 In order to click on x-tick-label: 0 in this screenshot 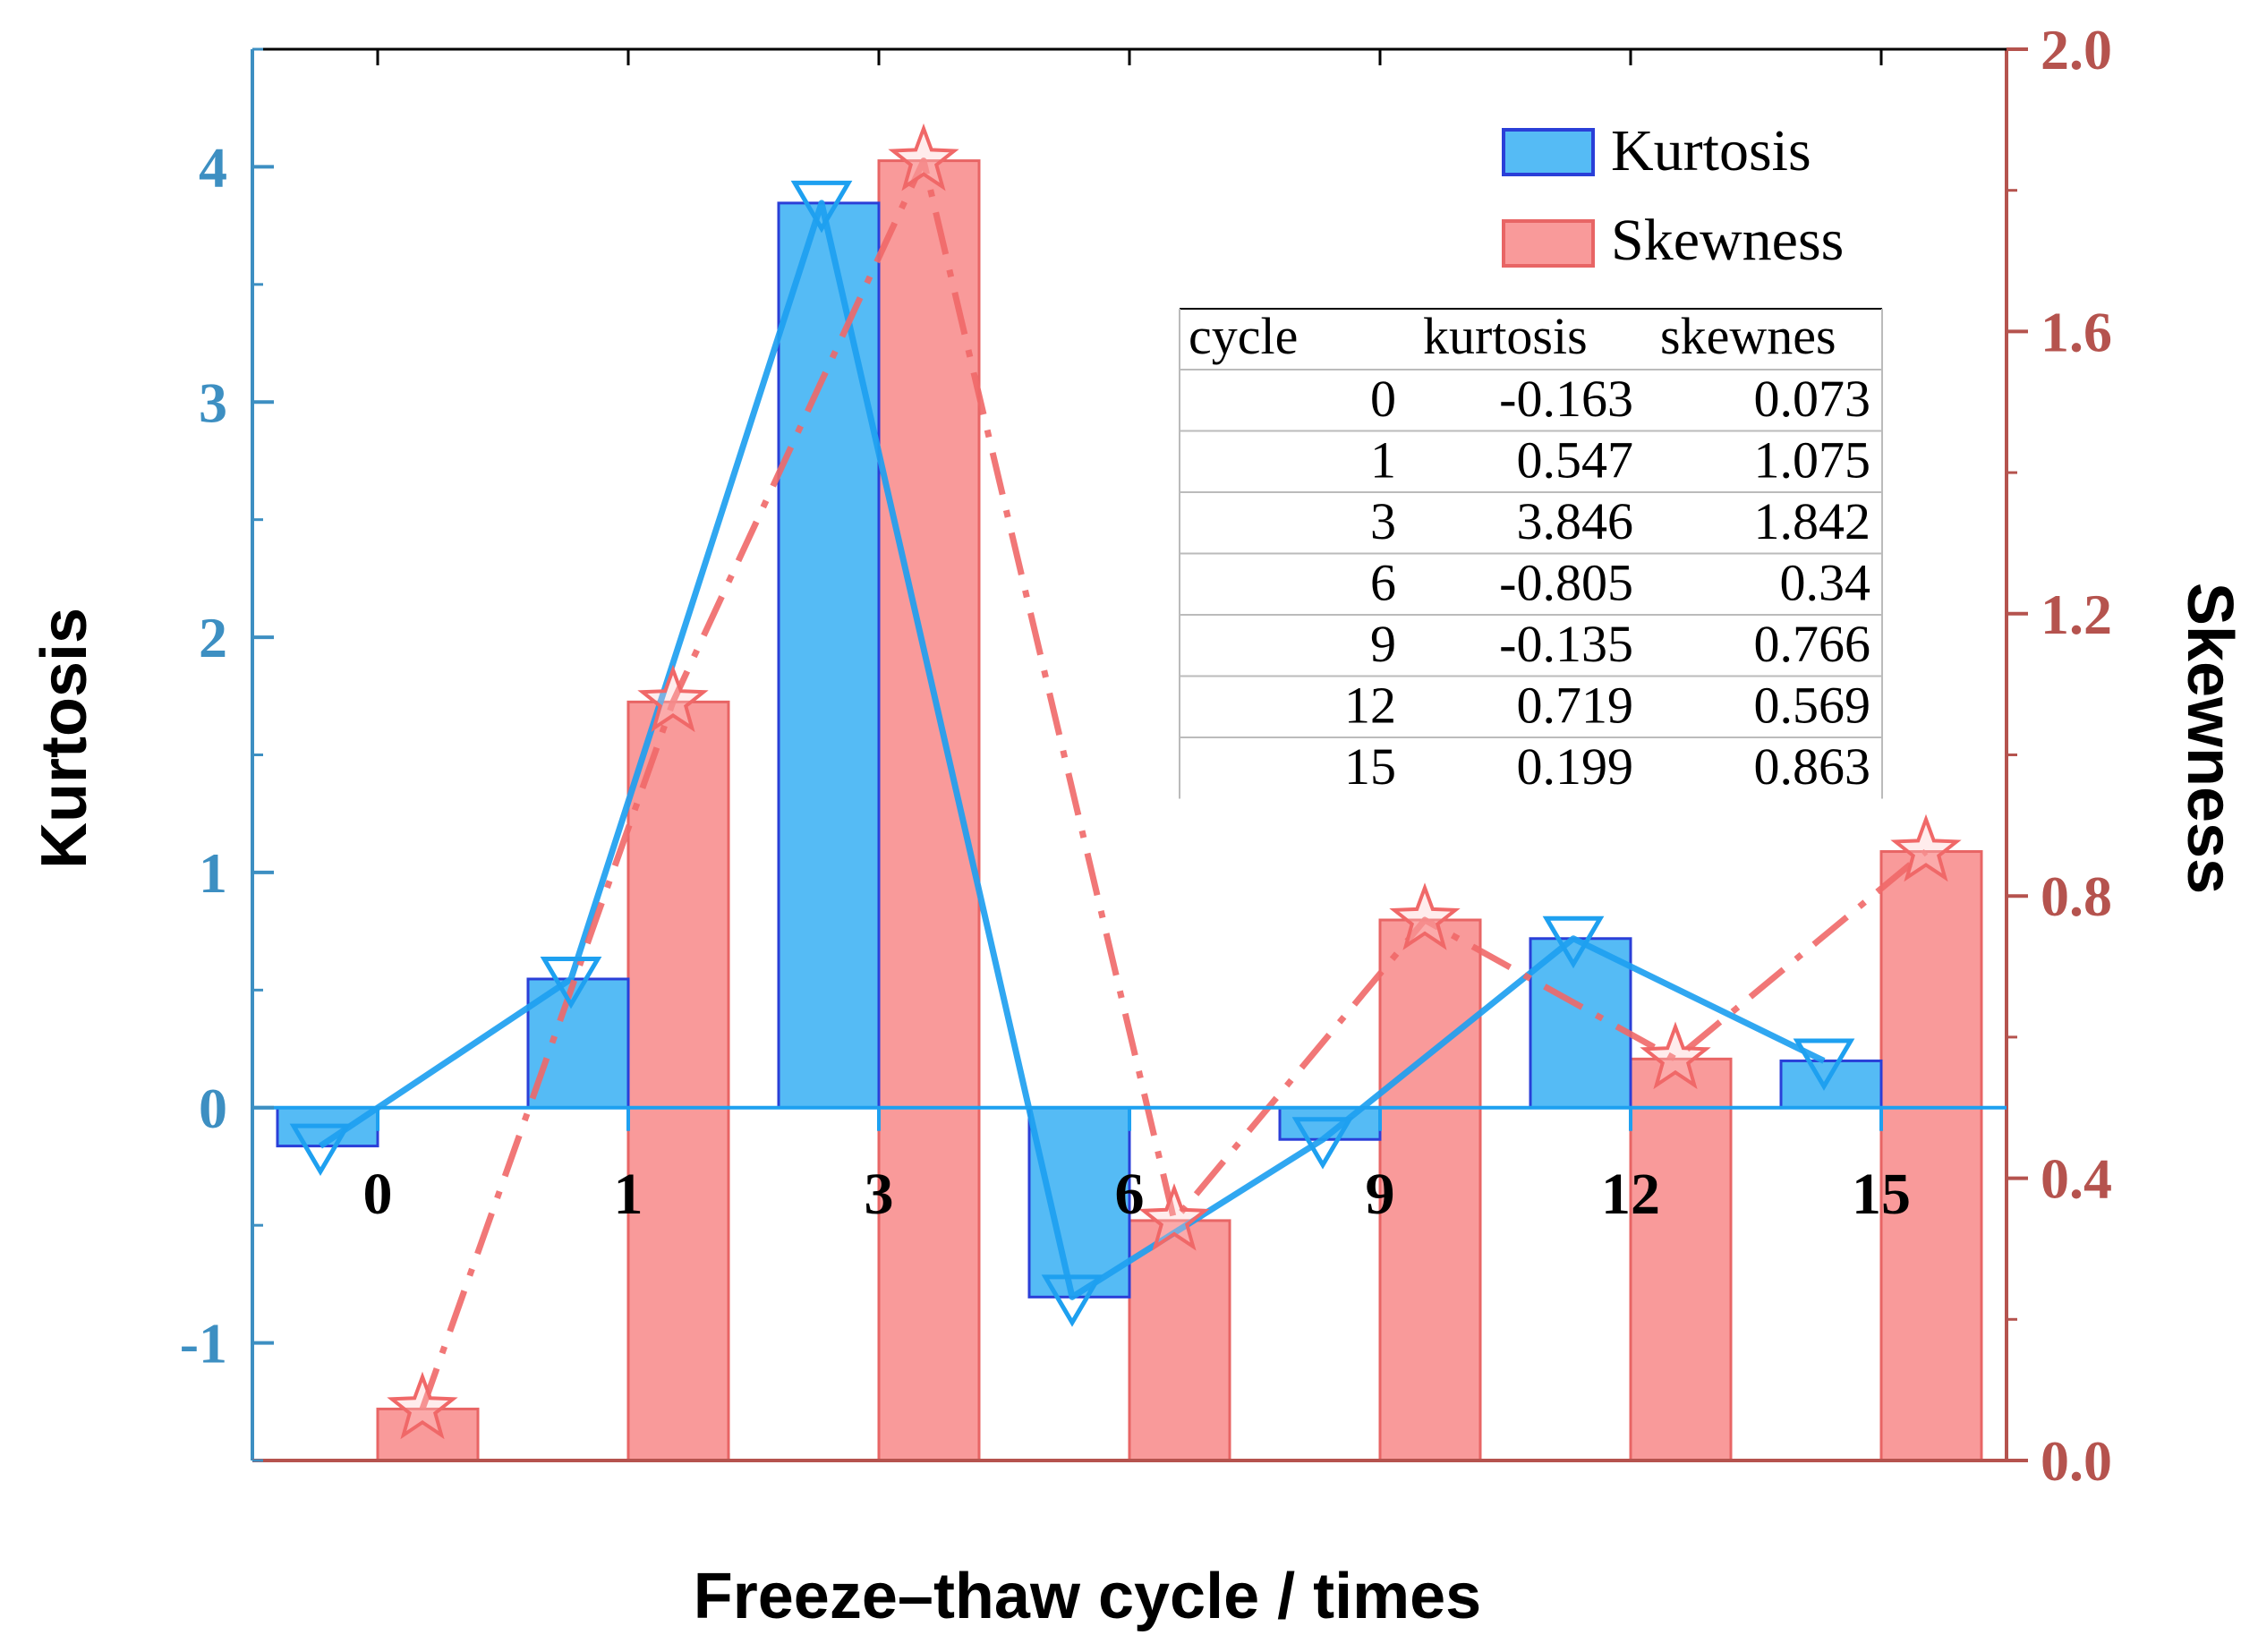, I will do `click(378, 1194)`.